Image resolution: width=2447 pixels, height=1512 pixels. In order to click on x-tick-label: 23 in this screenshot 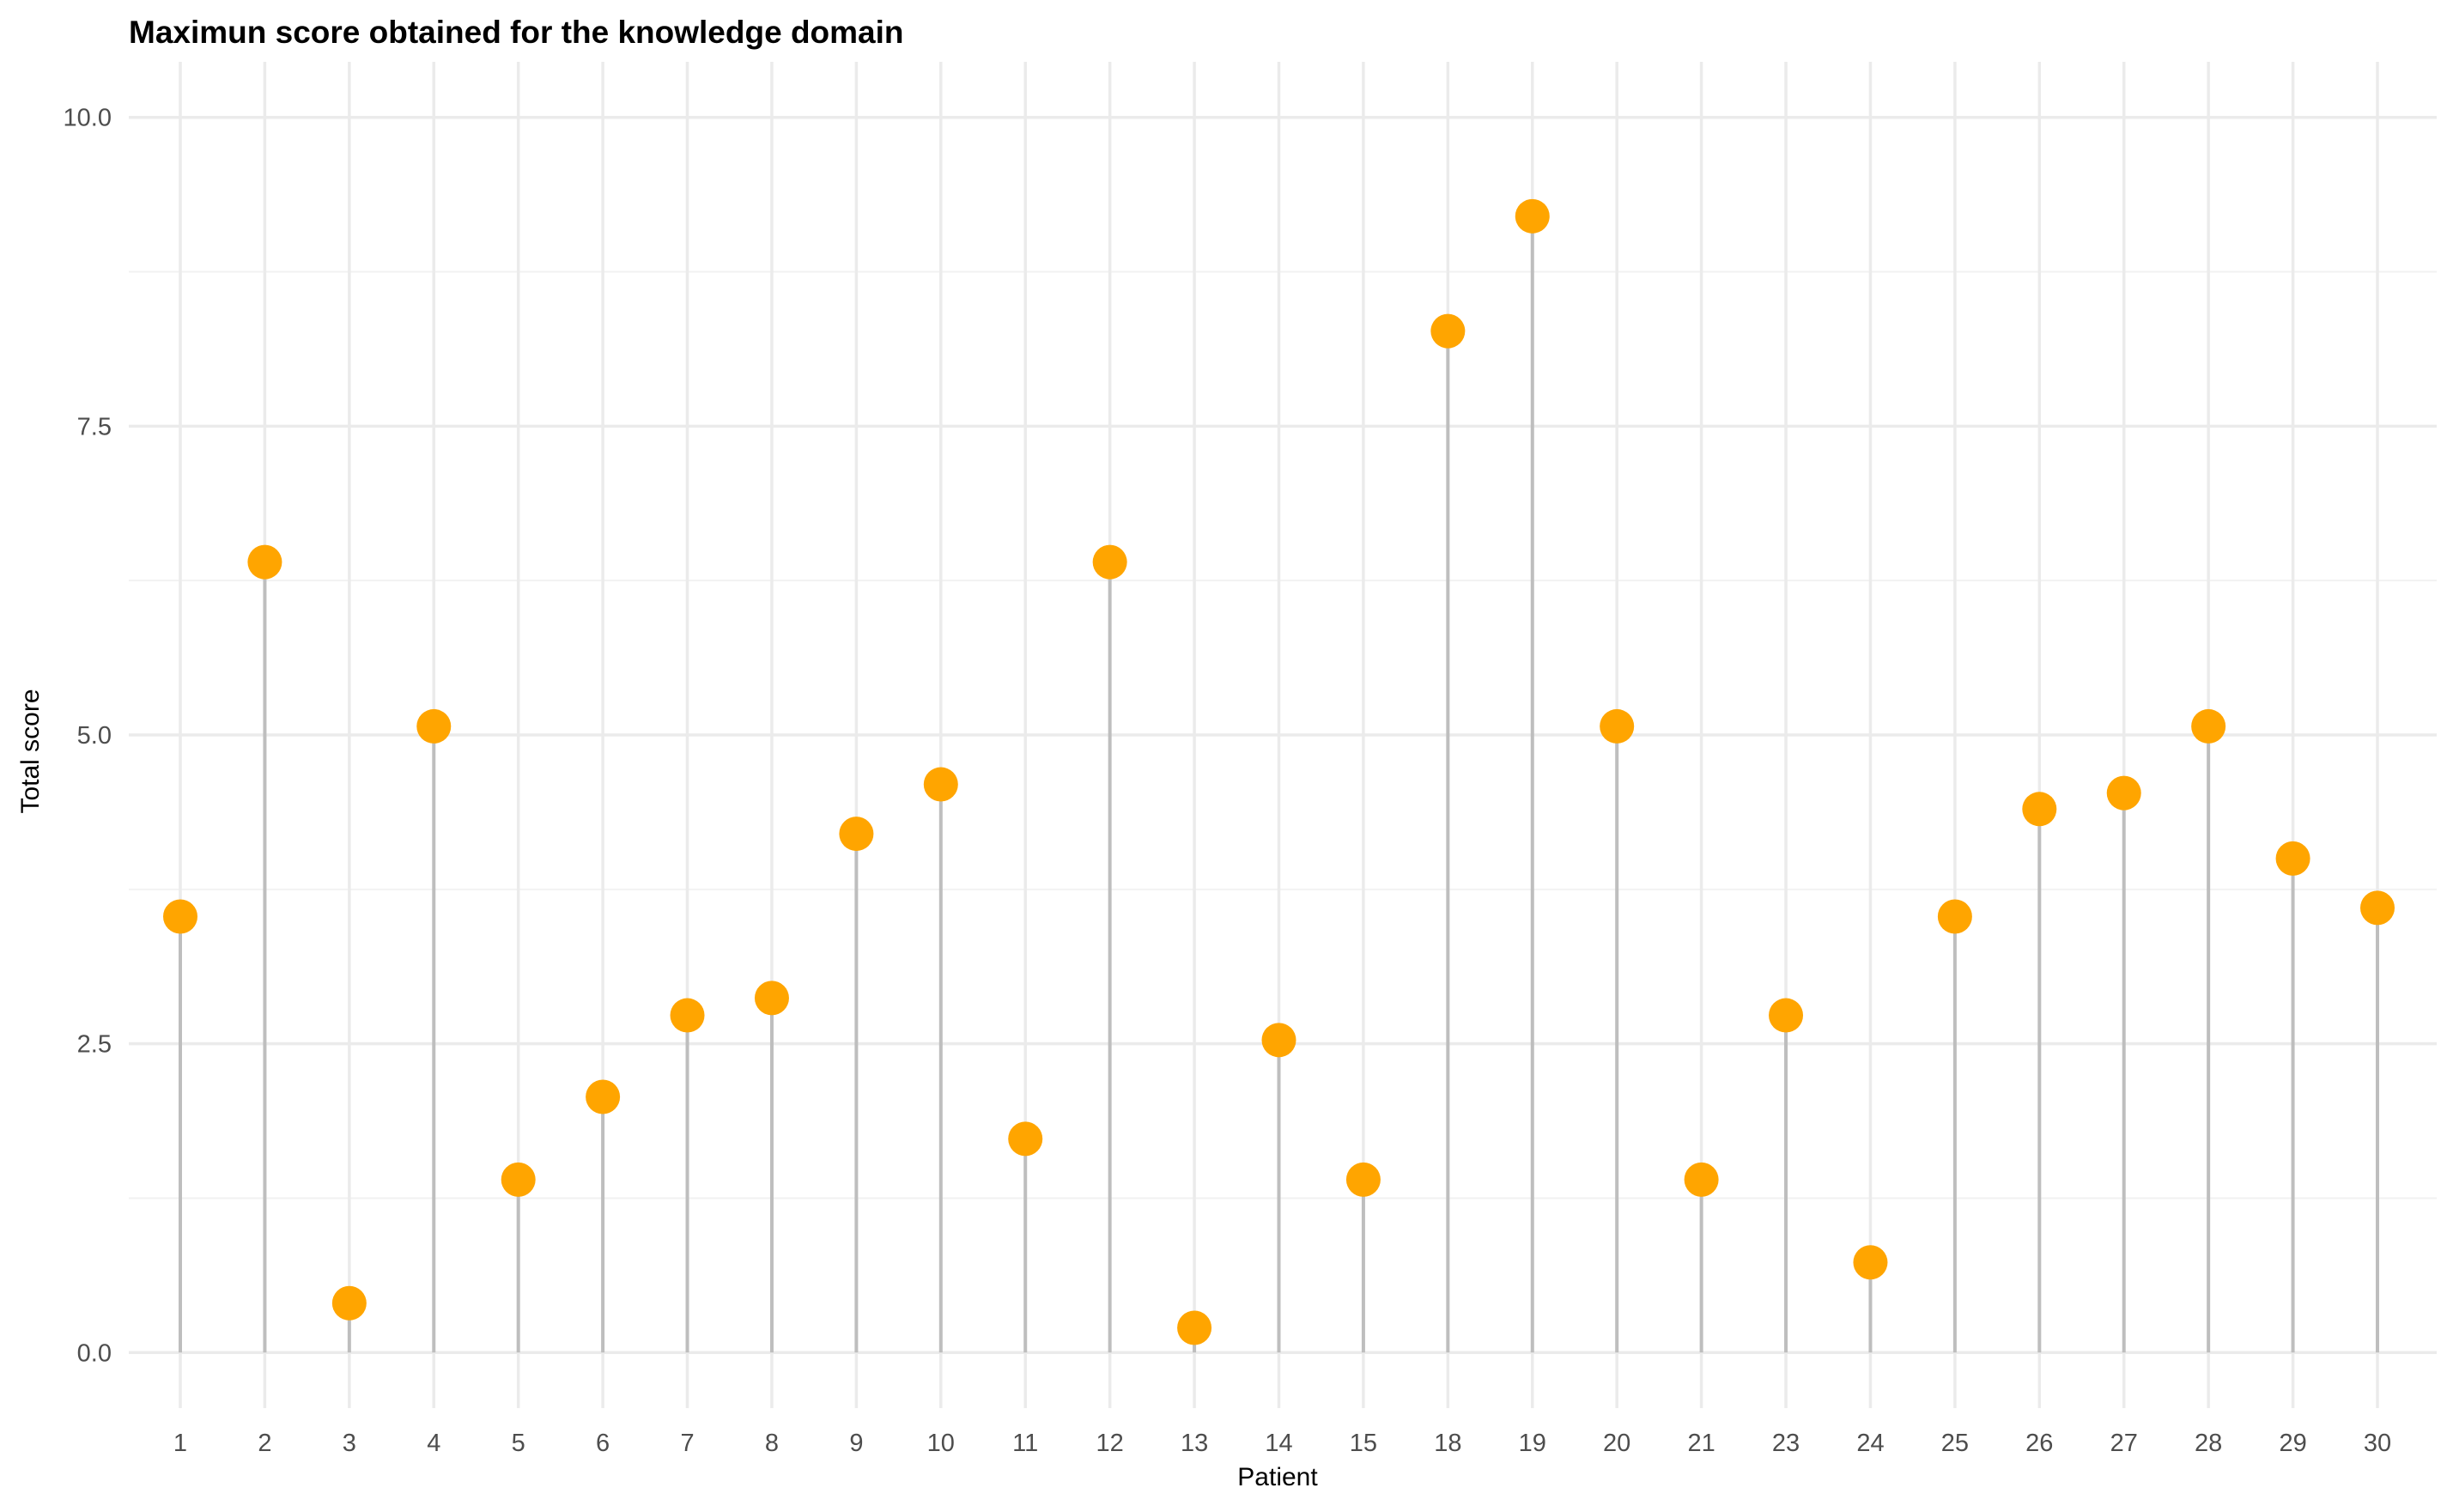, I will do `click(1786, 1444)`.